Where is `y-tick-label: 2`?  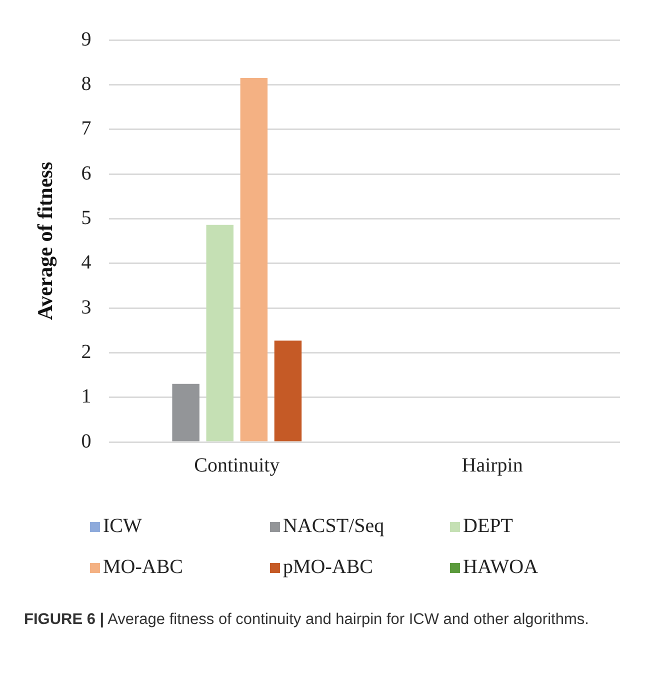 y-tick-label: 2 is located at coordinates (86, 351).